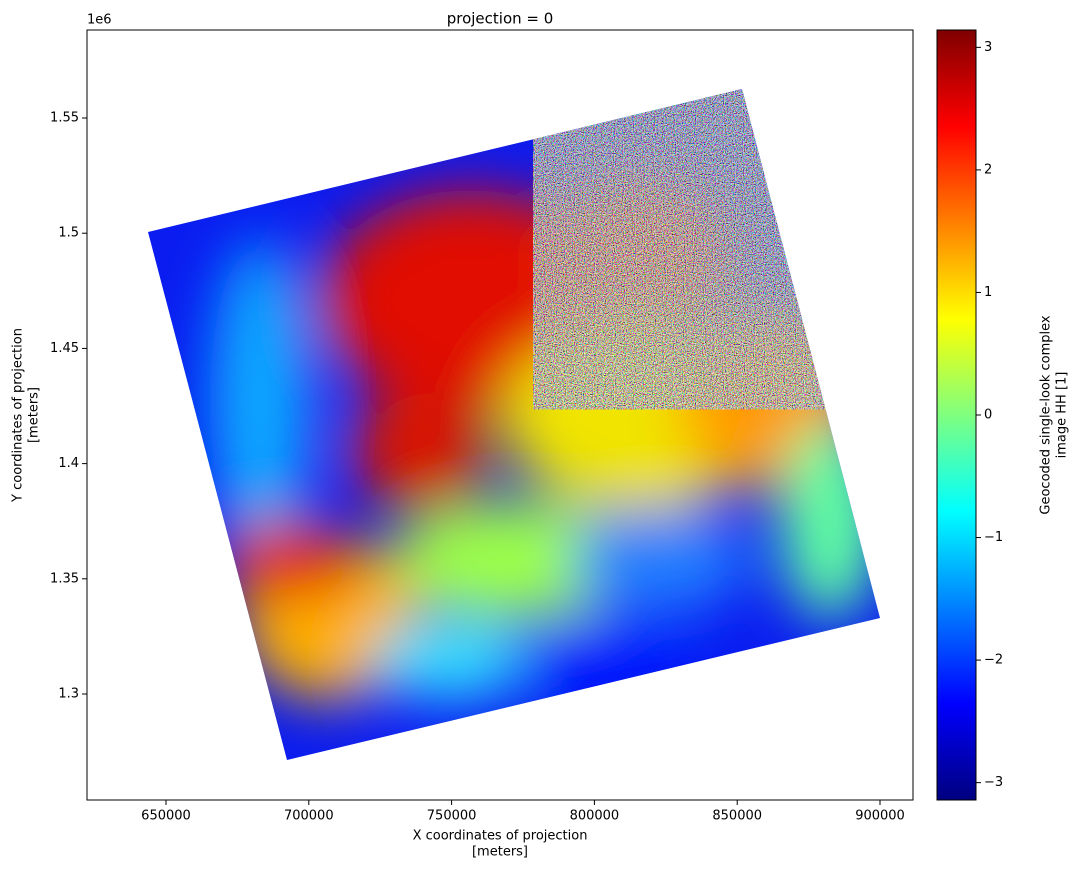 The width and height of the screenshot is (1079, 873). I want to click on y-tick-label: 1.4, so click(68, 463).